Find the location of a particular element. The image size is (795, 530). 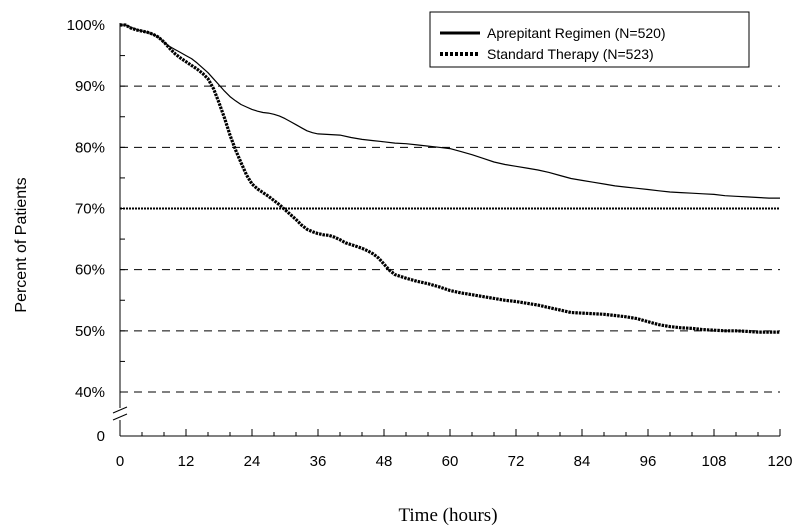

x-tick-label-84: 84 is located at coordinates (582, 461).